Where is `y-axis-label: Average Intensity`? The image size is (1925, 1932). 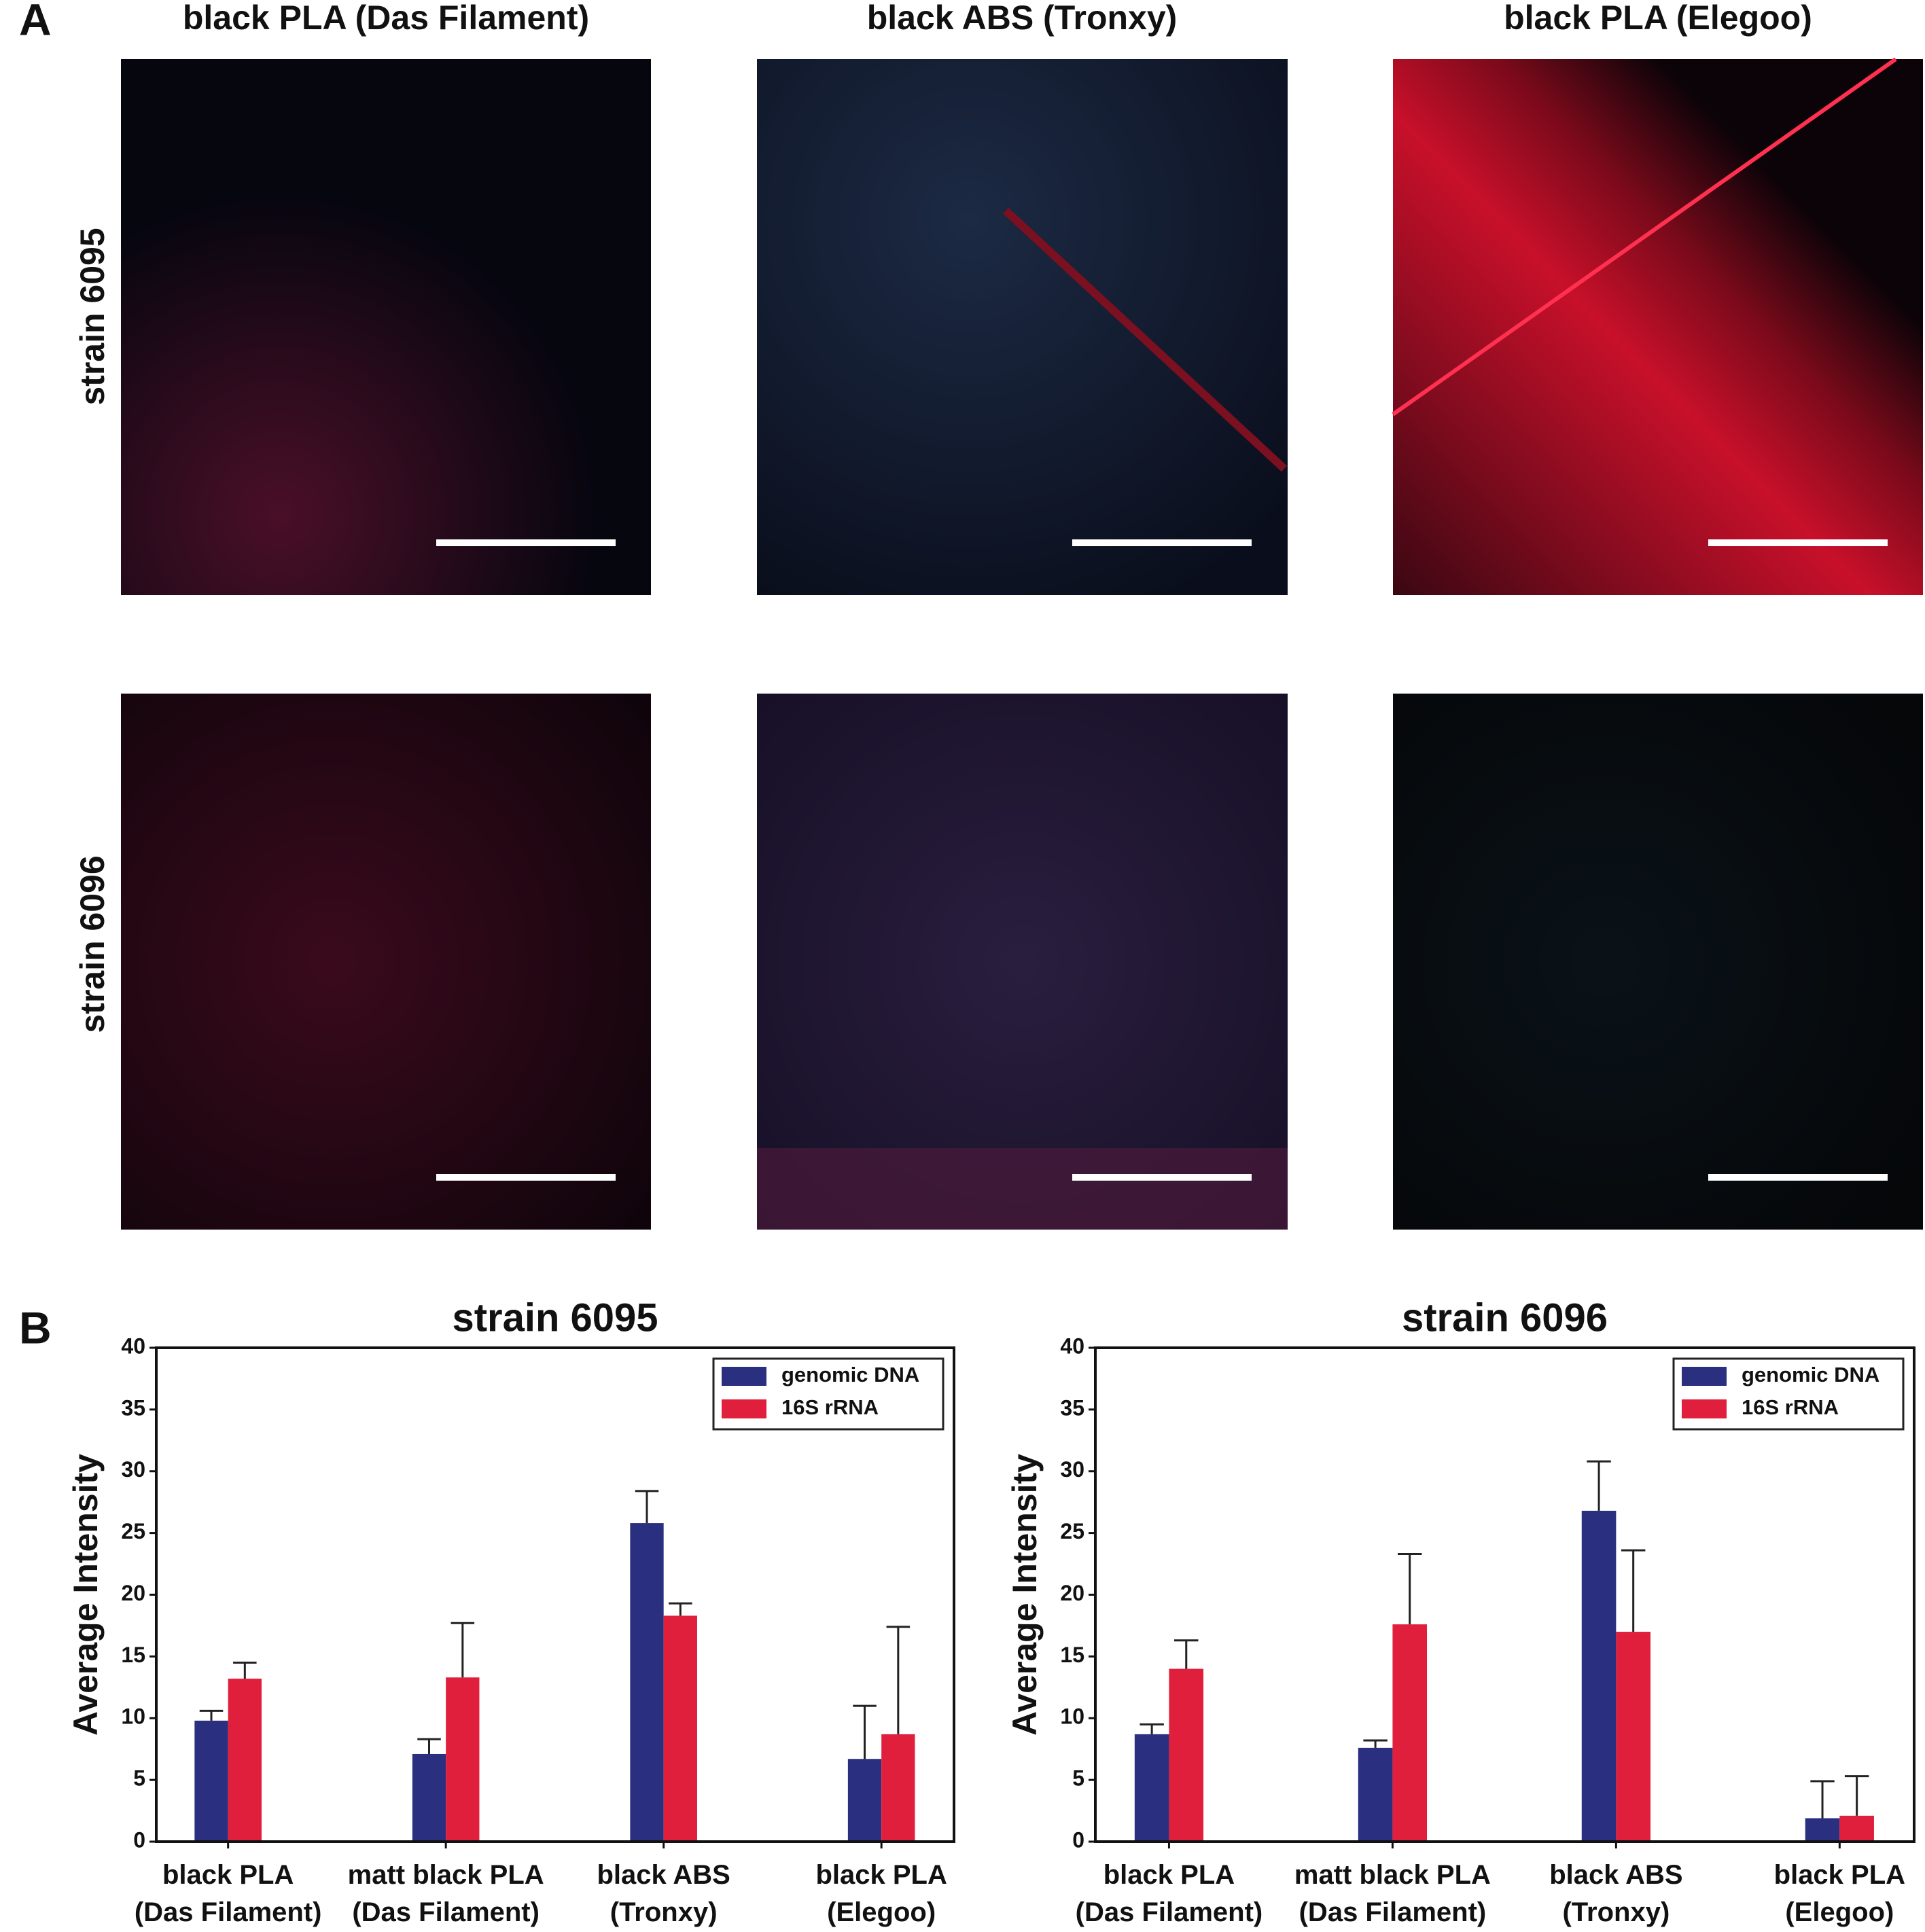 y-axis-label: Average Intensity is located at coordinates (86, 1595).